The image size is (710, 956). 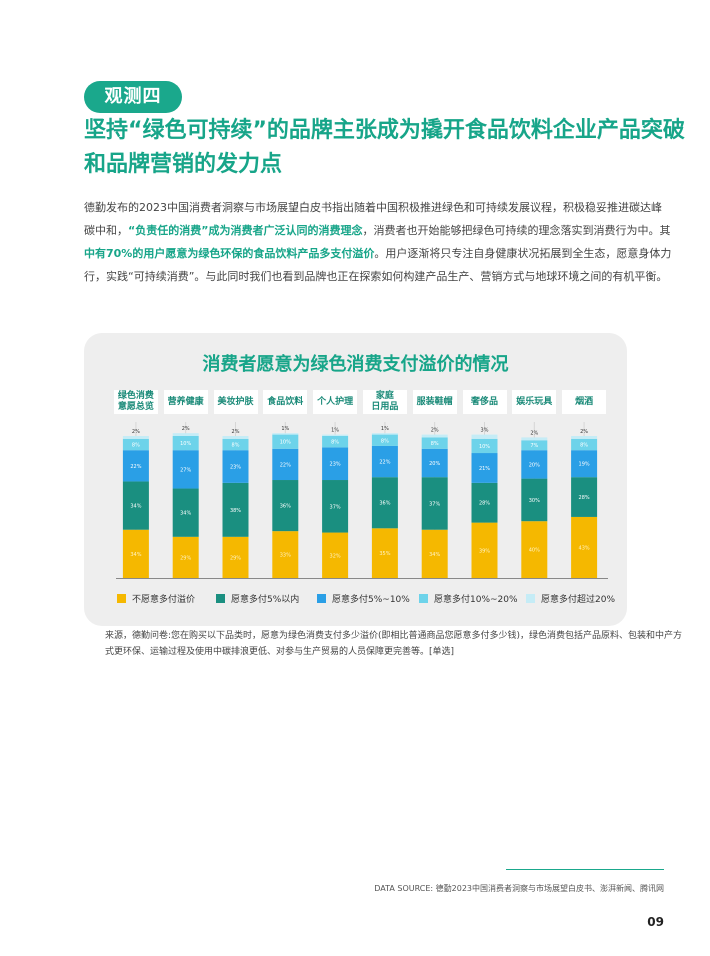 I want to click on source-divider, so click(x=585, y=869).